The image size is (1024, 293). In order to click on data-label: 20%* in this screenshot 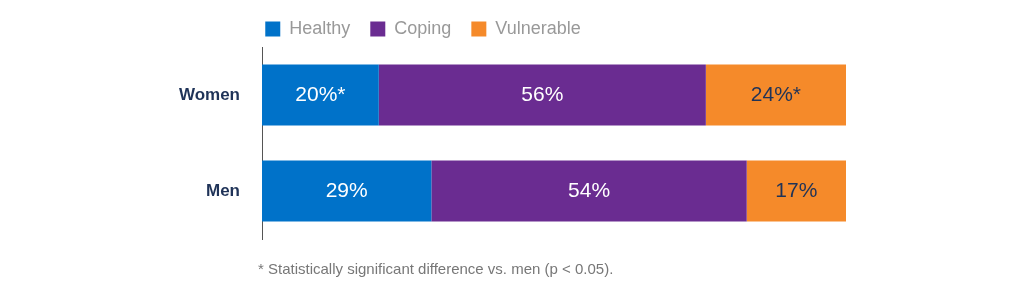, I will do `click(320, 93)`.